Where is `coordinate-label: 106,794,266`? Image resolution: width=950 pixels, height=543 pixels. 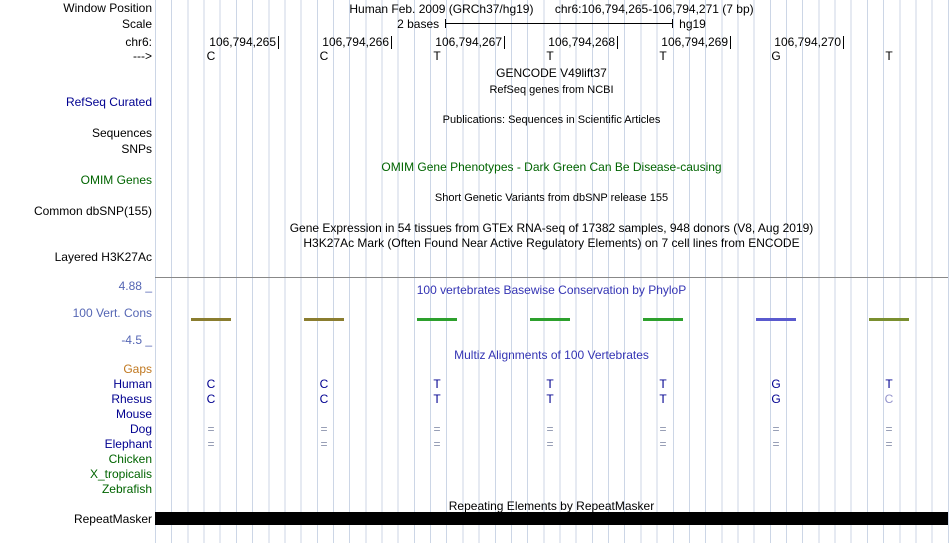
coordinate-label: 106,794,266 is located at coordinates (335, 42).